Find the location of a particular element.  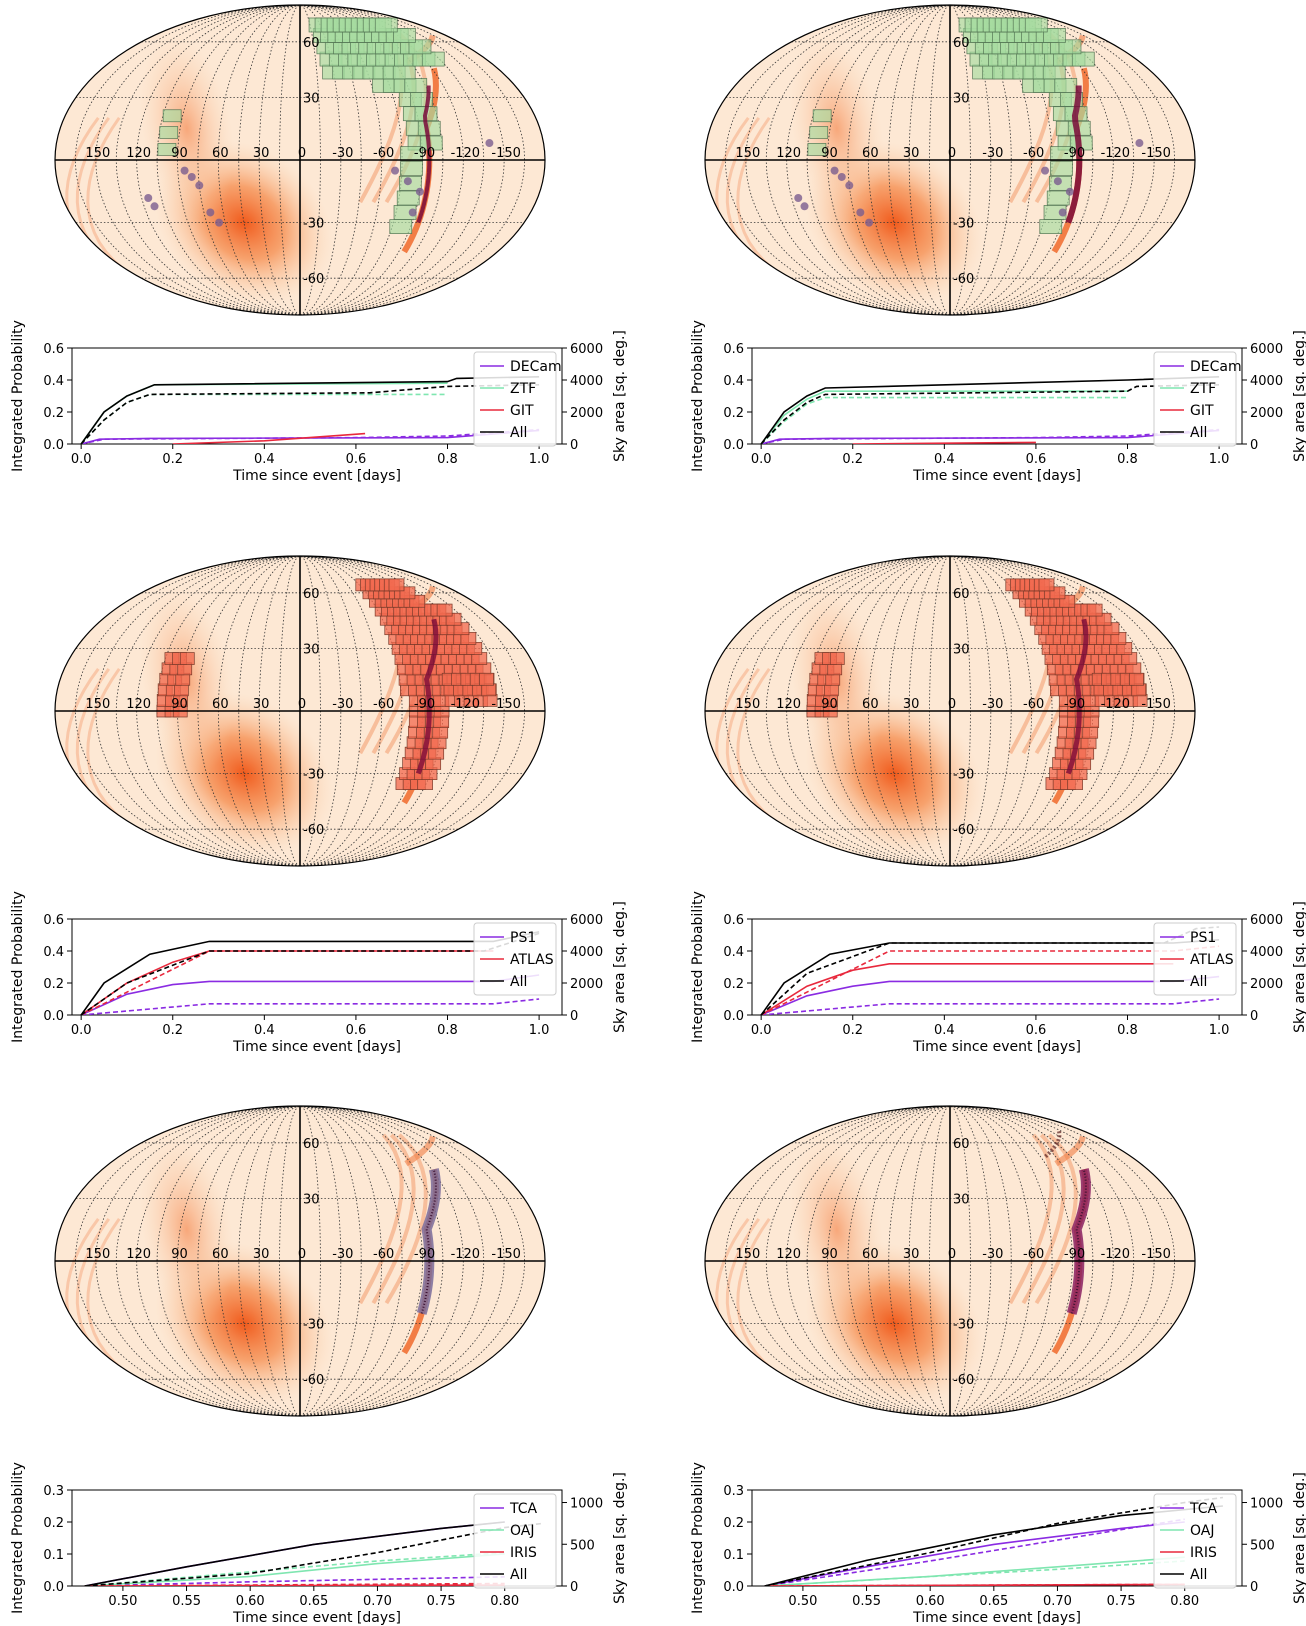

legend: TCA OAJ IRIS All is located at coordinates (515, 1541).